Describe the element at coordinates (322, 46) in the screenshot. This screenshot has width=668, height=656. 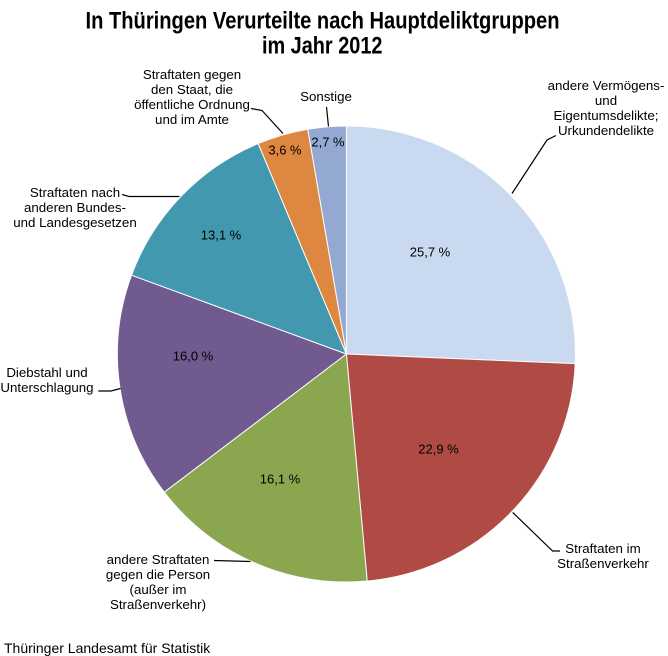
I see `svg-text: im Jahr 2012` at that location.